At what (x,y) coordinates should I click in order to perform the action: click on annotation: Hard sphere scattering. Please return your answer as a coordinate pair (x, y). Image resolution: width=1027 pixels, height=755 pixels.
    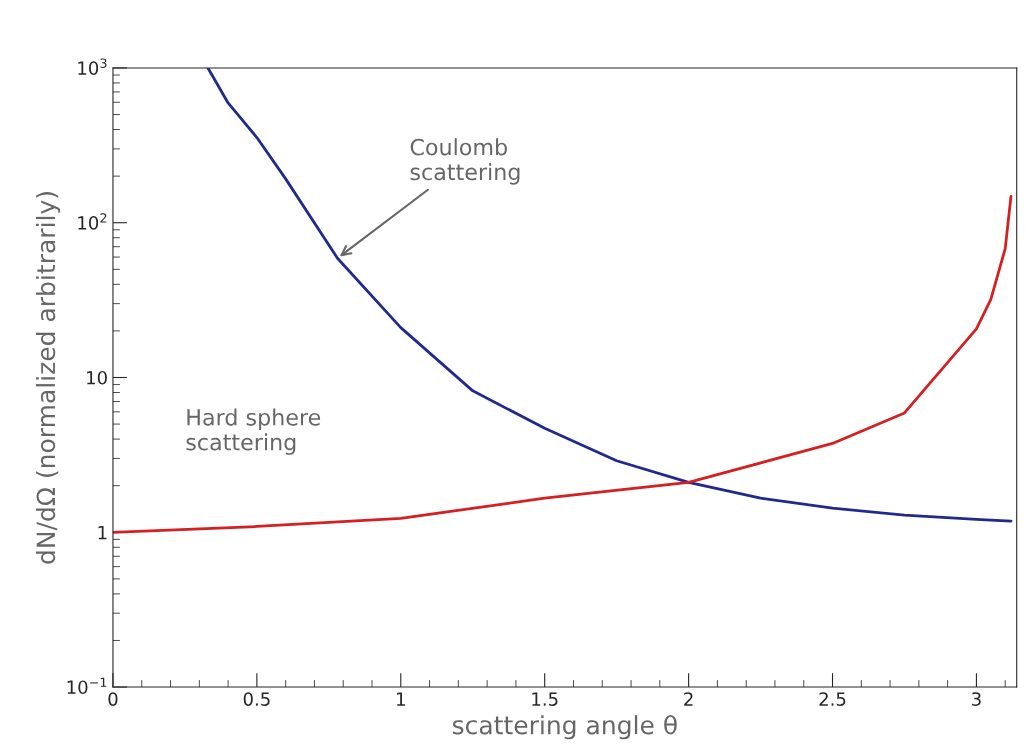
    Looking at the image, I should click on (253, 431).